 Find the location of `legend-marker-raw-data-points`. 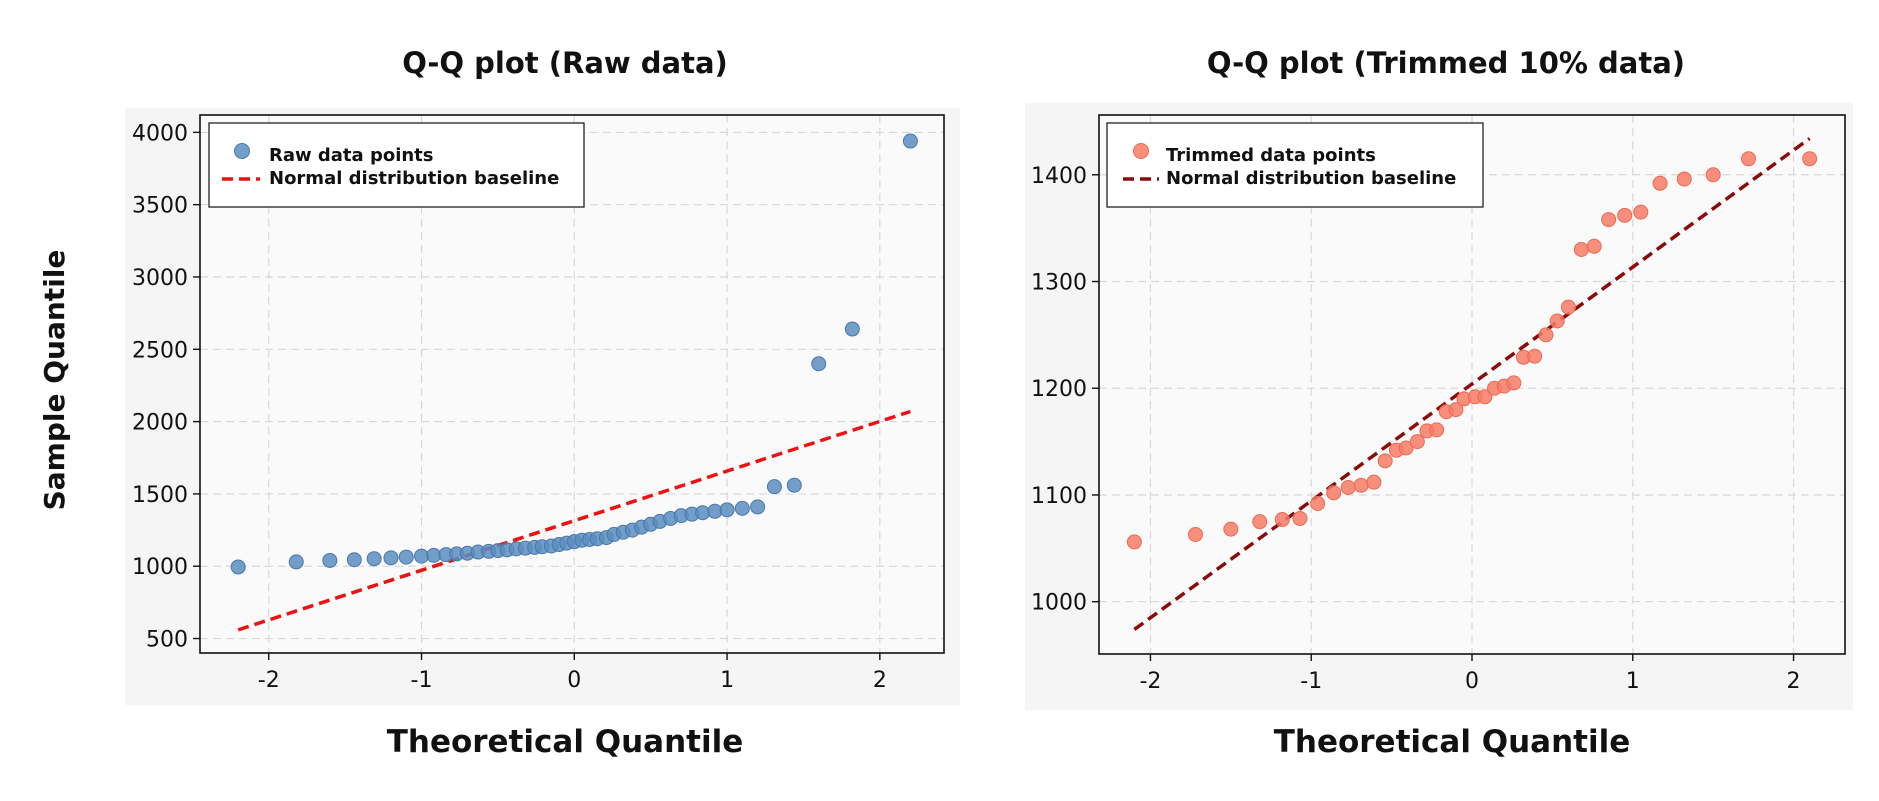

legend-marker-raw-data-points is located at coordinates (242, 151).